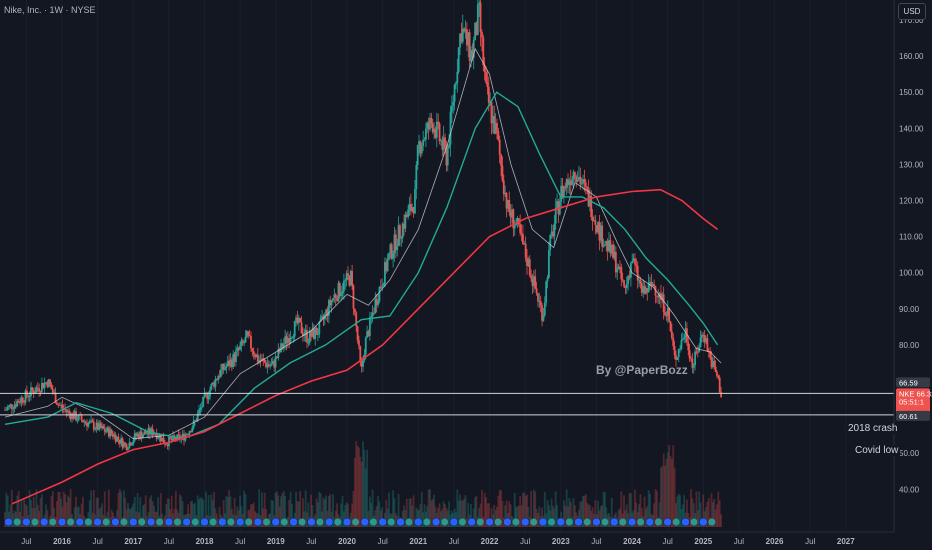 The width and height of the screenshot is (932, 550). Describe the element at coordinates (911, 273) in the screenshot. I see `price-tick-label: 100.00` at that location.